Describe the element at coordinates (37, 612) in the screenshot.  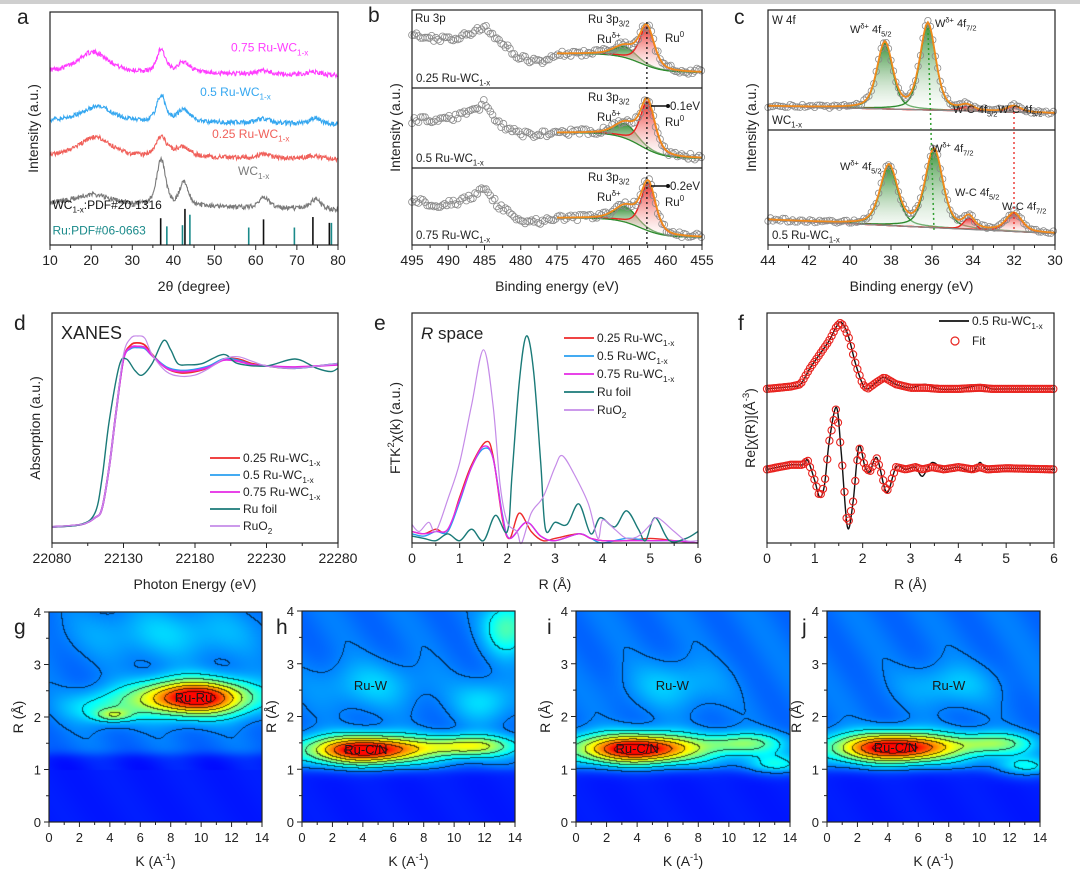
I see `label-part: 4` at that location.